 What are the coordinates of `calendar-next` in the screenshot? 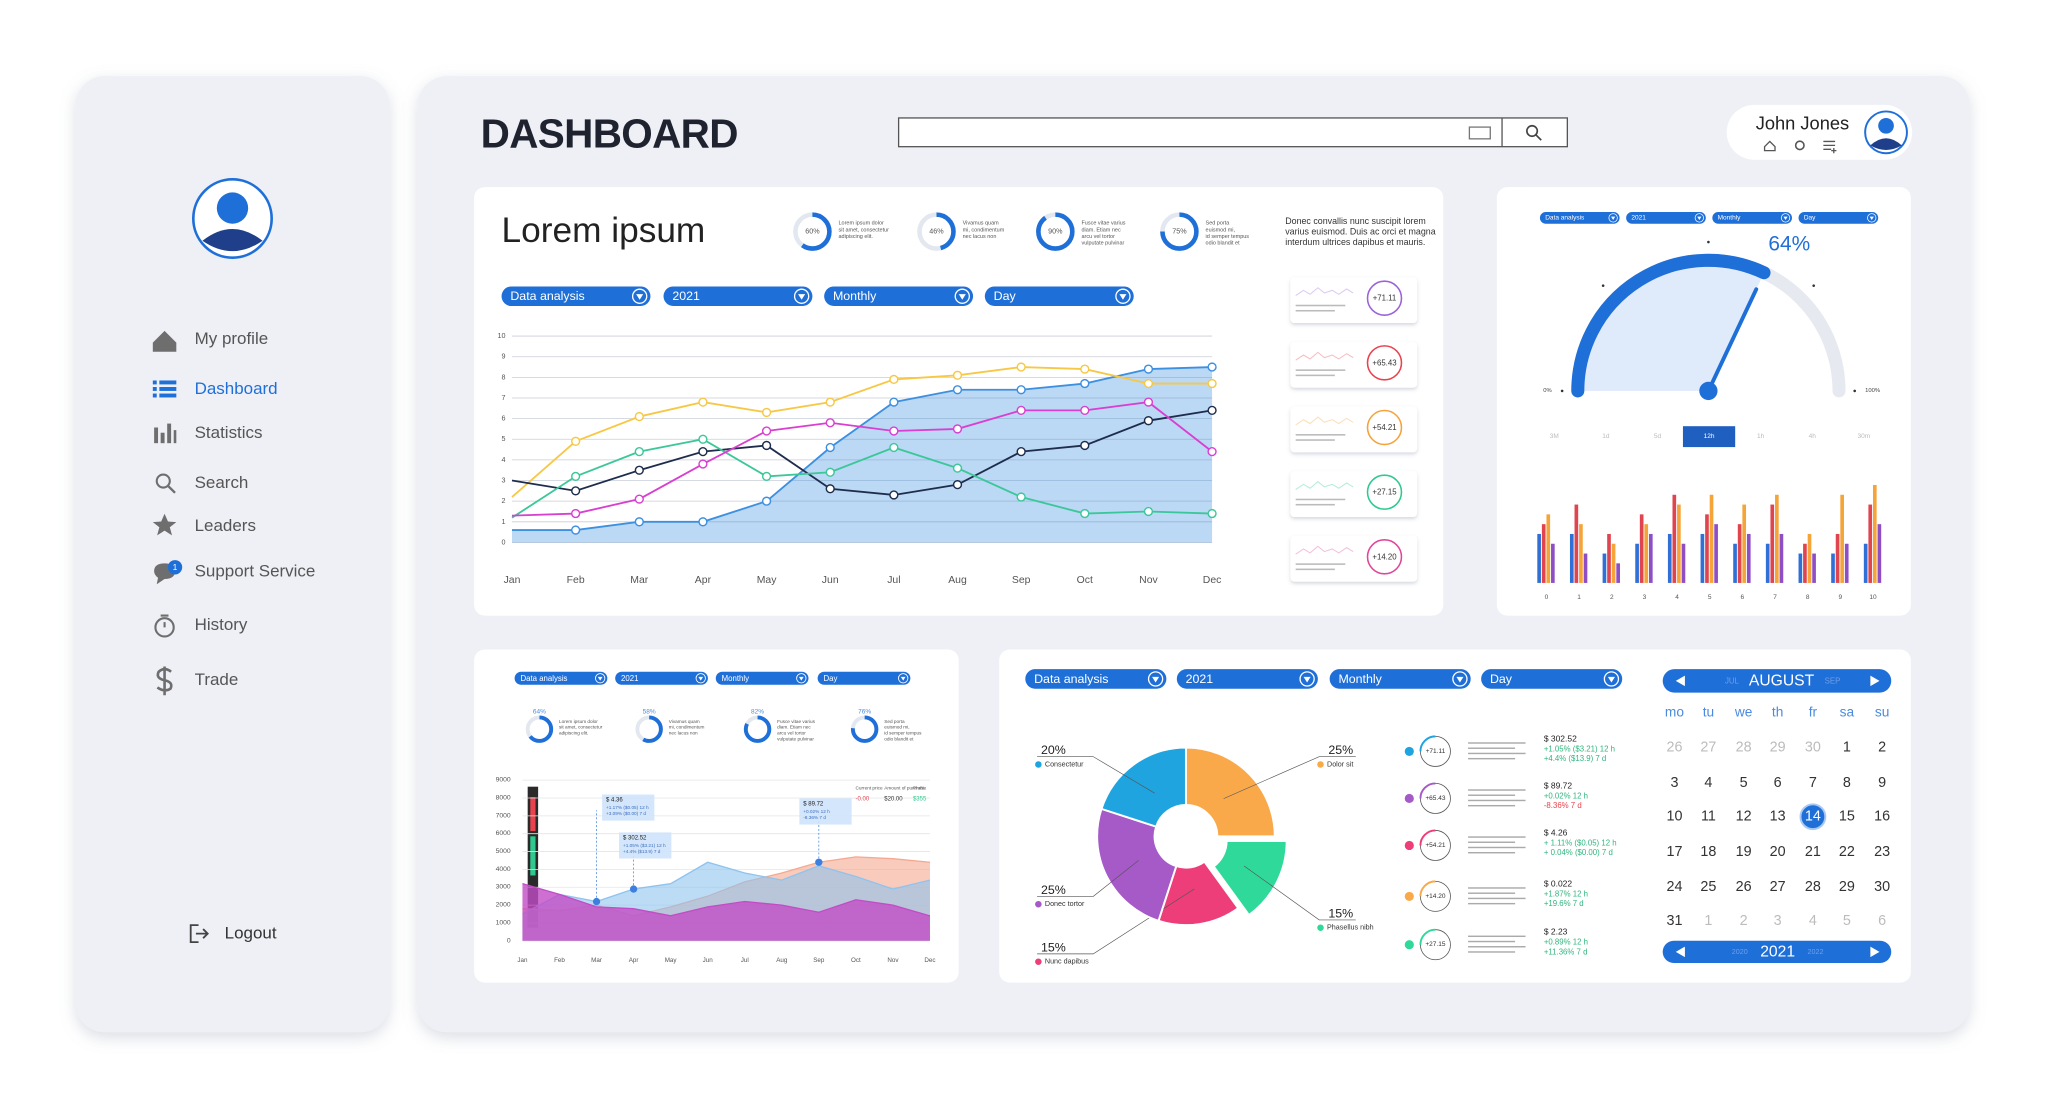 It's located at (1875, 681).